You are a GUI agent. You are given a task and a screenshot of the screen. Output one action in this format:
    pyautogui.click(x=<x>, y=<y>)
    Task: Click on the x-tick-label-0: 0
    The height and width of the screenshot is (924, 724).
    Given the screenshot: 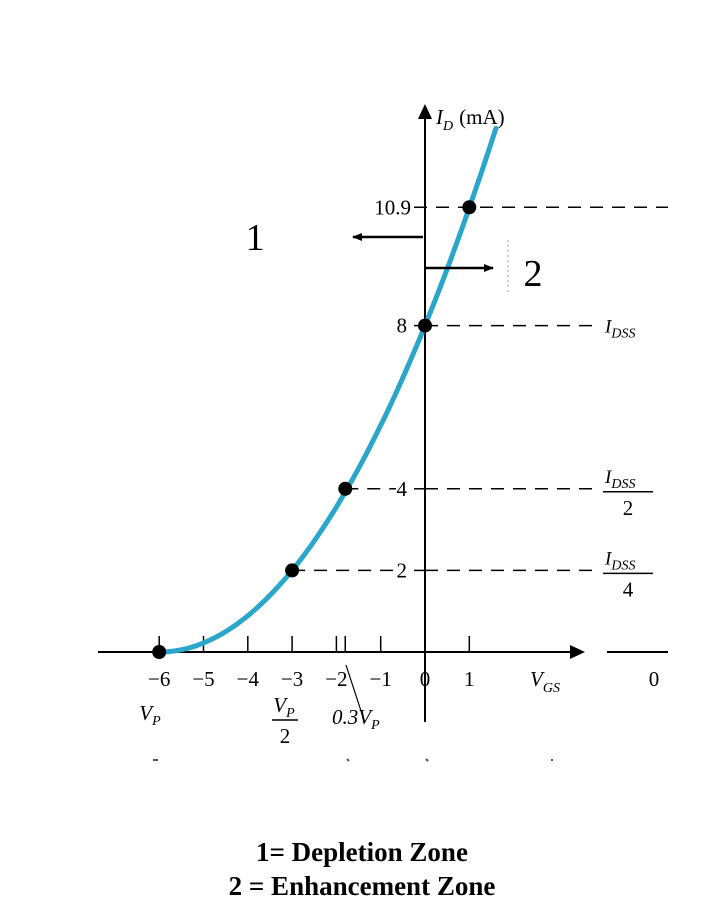 What is the action you would take?
    pyautogui.click(x=425, y=679)
    